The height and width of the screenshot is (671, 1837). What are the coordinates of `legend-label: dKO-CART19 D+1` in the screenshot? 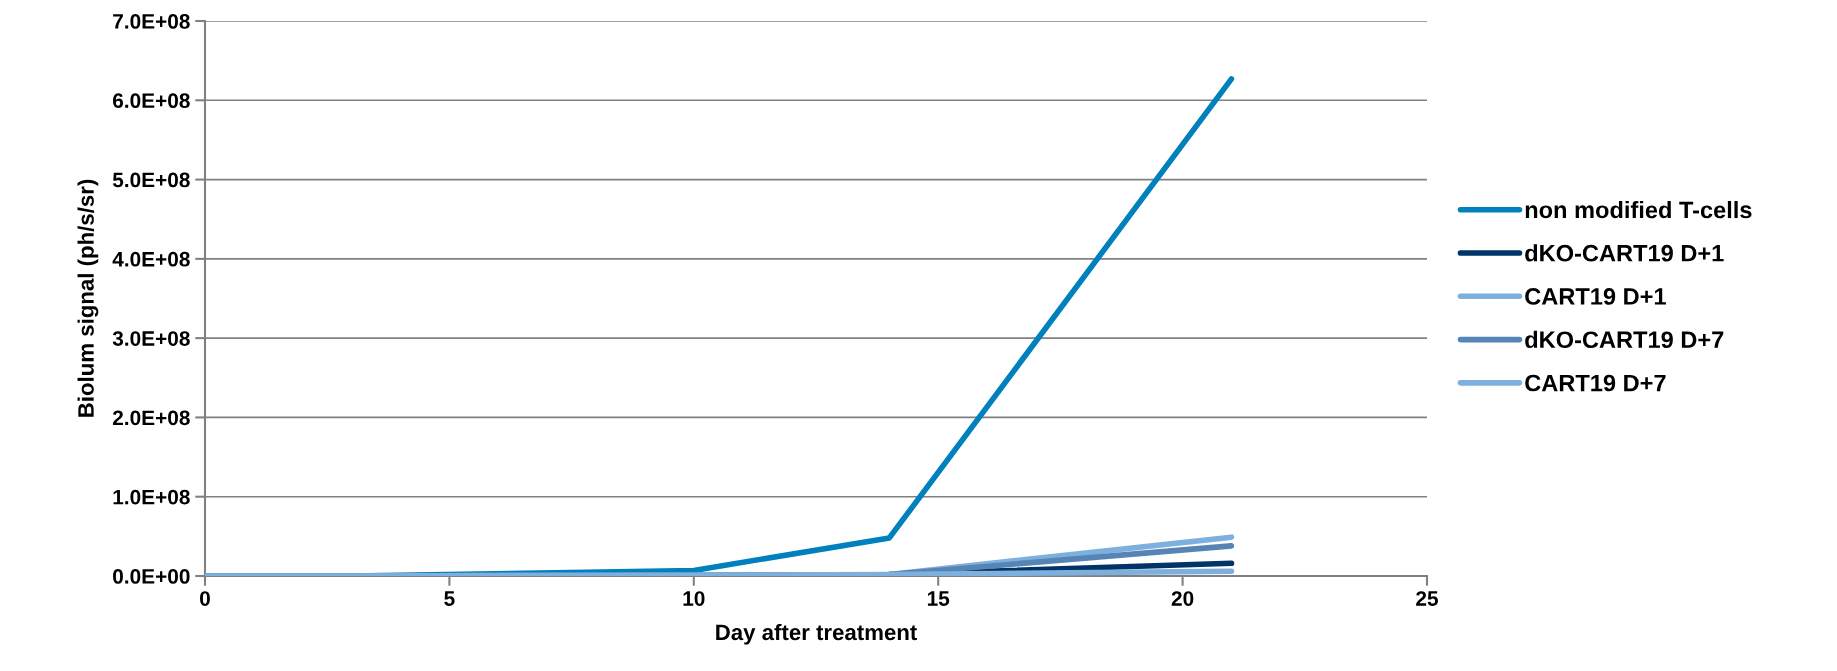 It's located at (1624, 253).